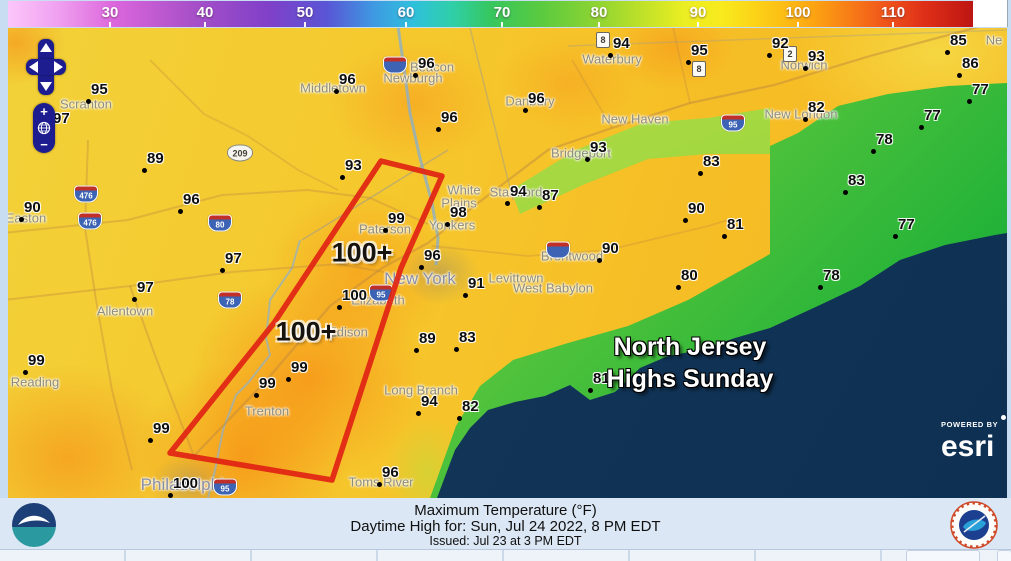 The width and height of the screenshot is (1011, 561). I want to click on station-value: 81, so click(601, 378).